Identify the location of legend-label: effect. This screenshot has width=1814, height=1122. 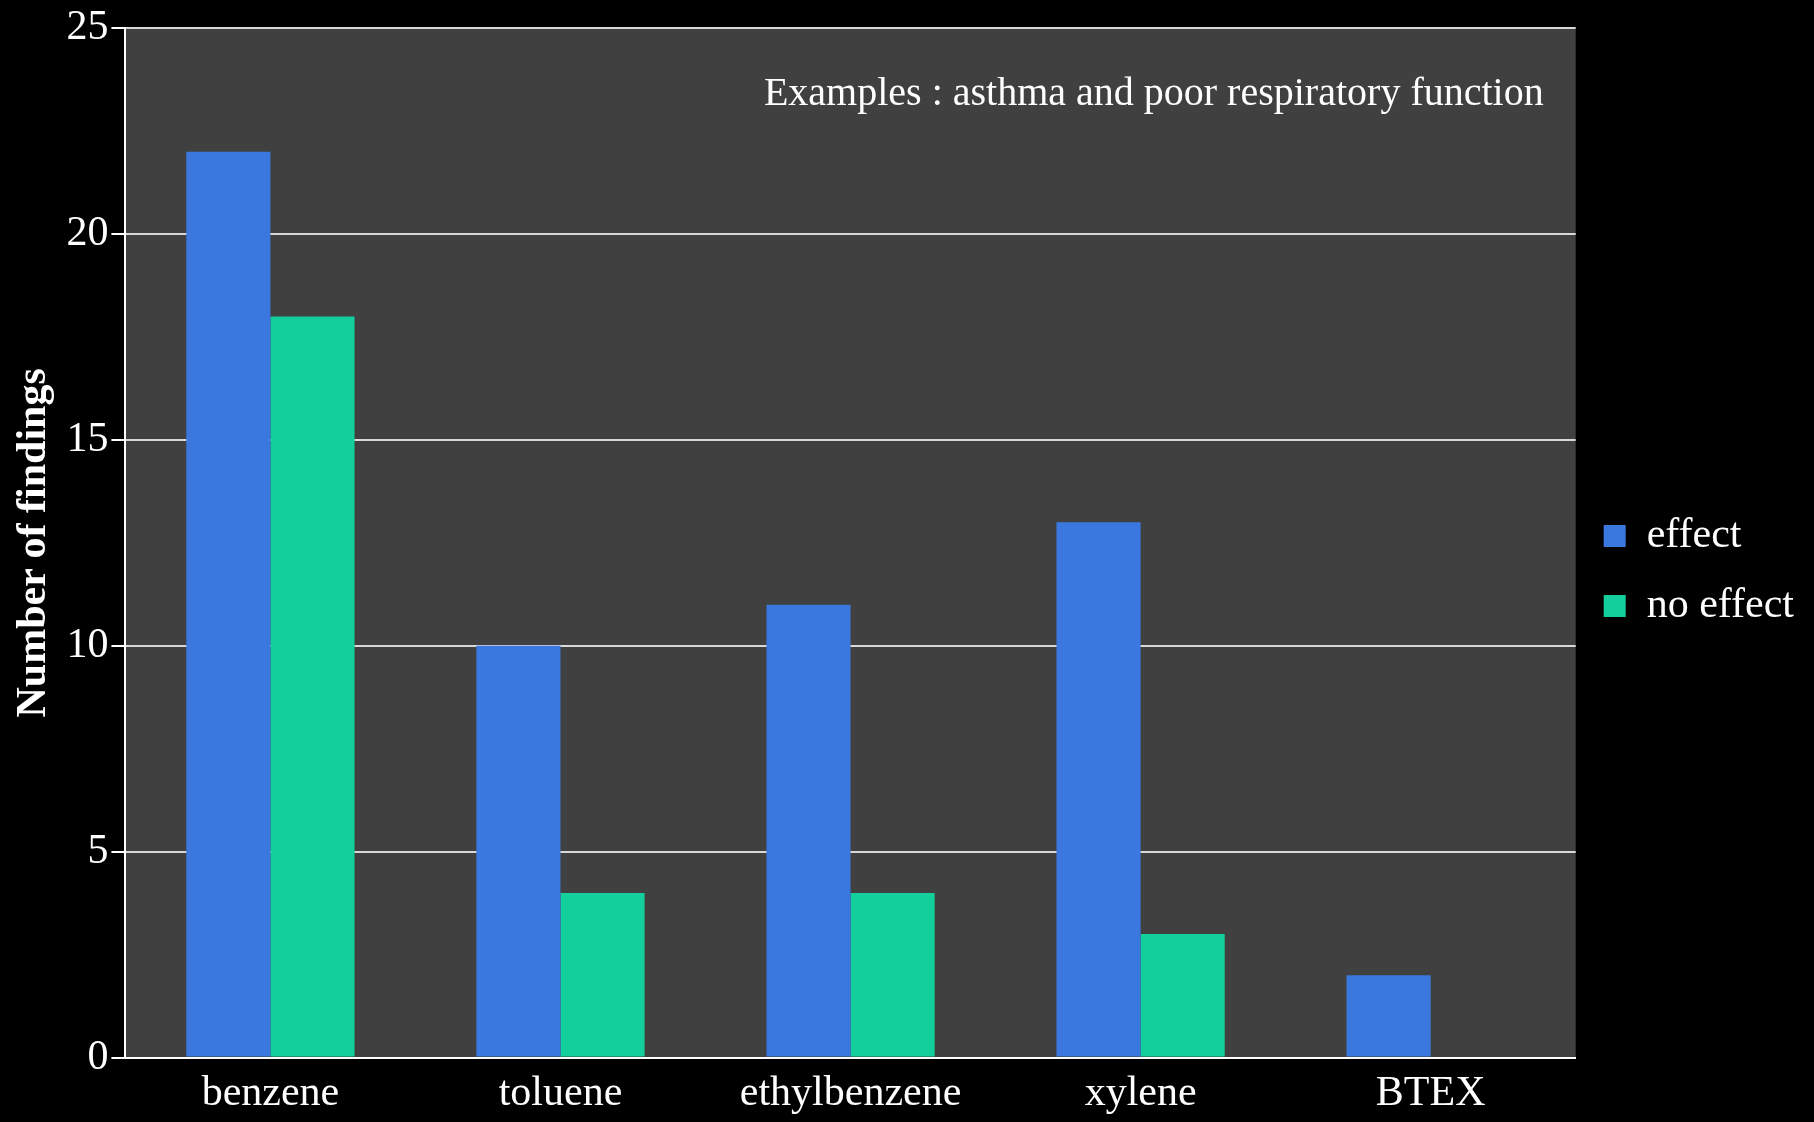
(1694, 533).